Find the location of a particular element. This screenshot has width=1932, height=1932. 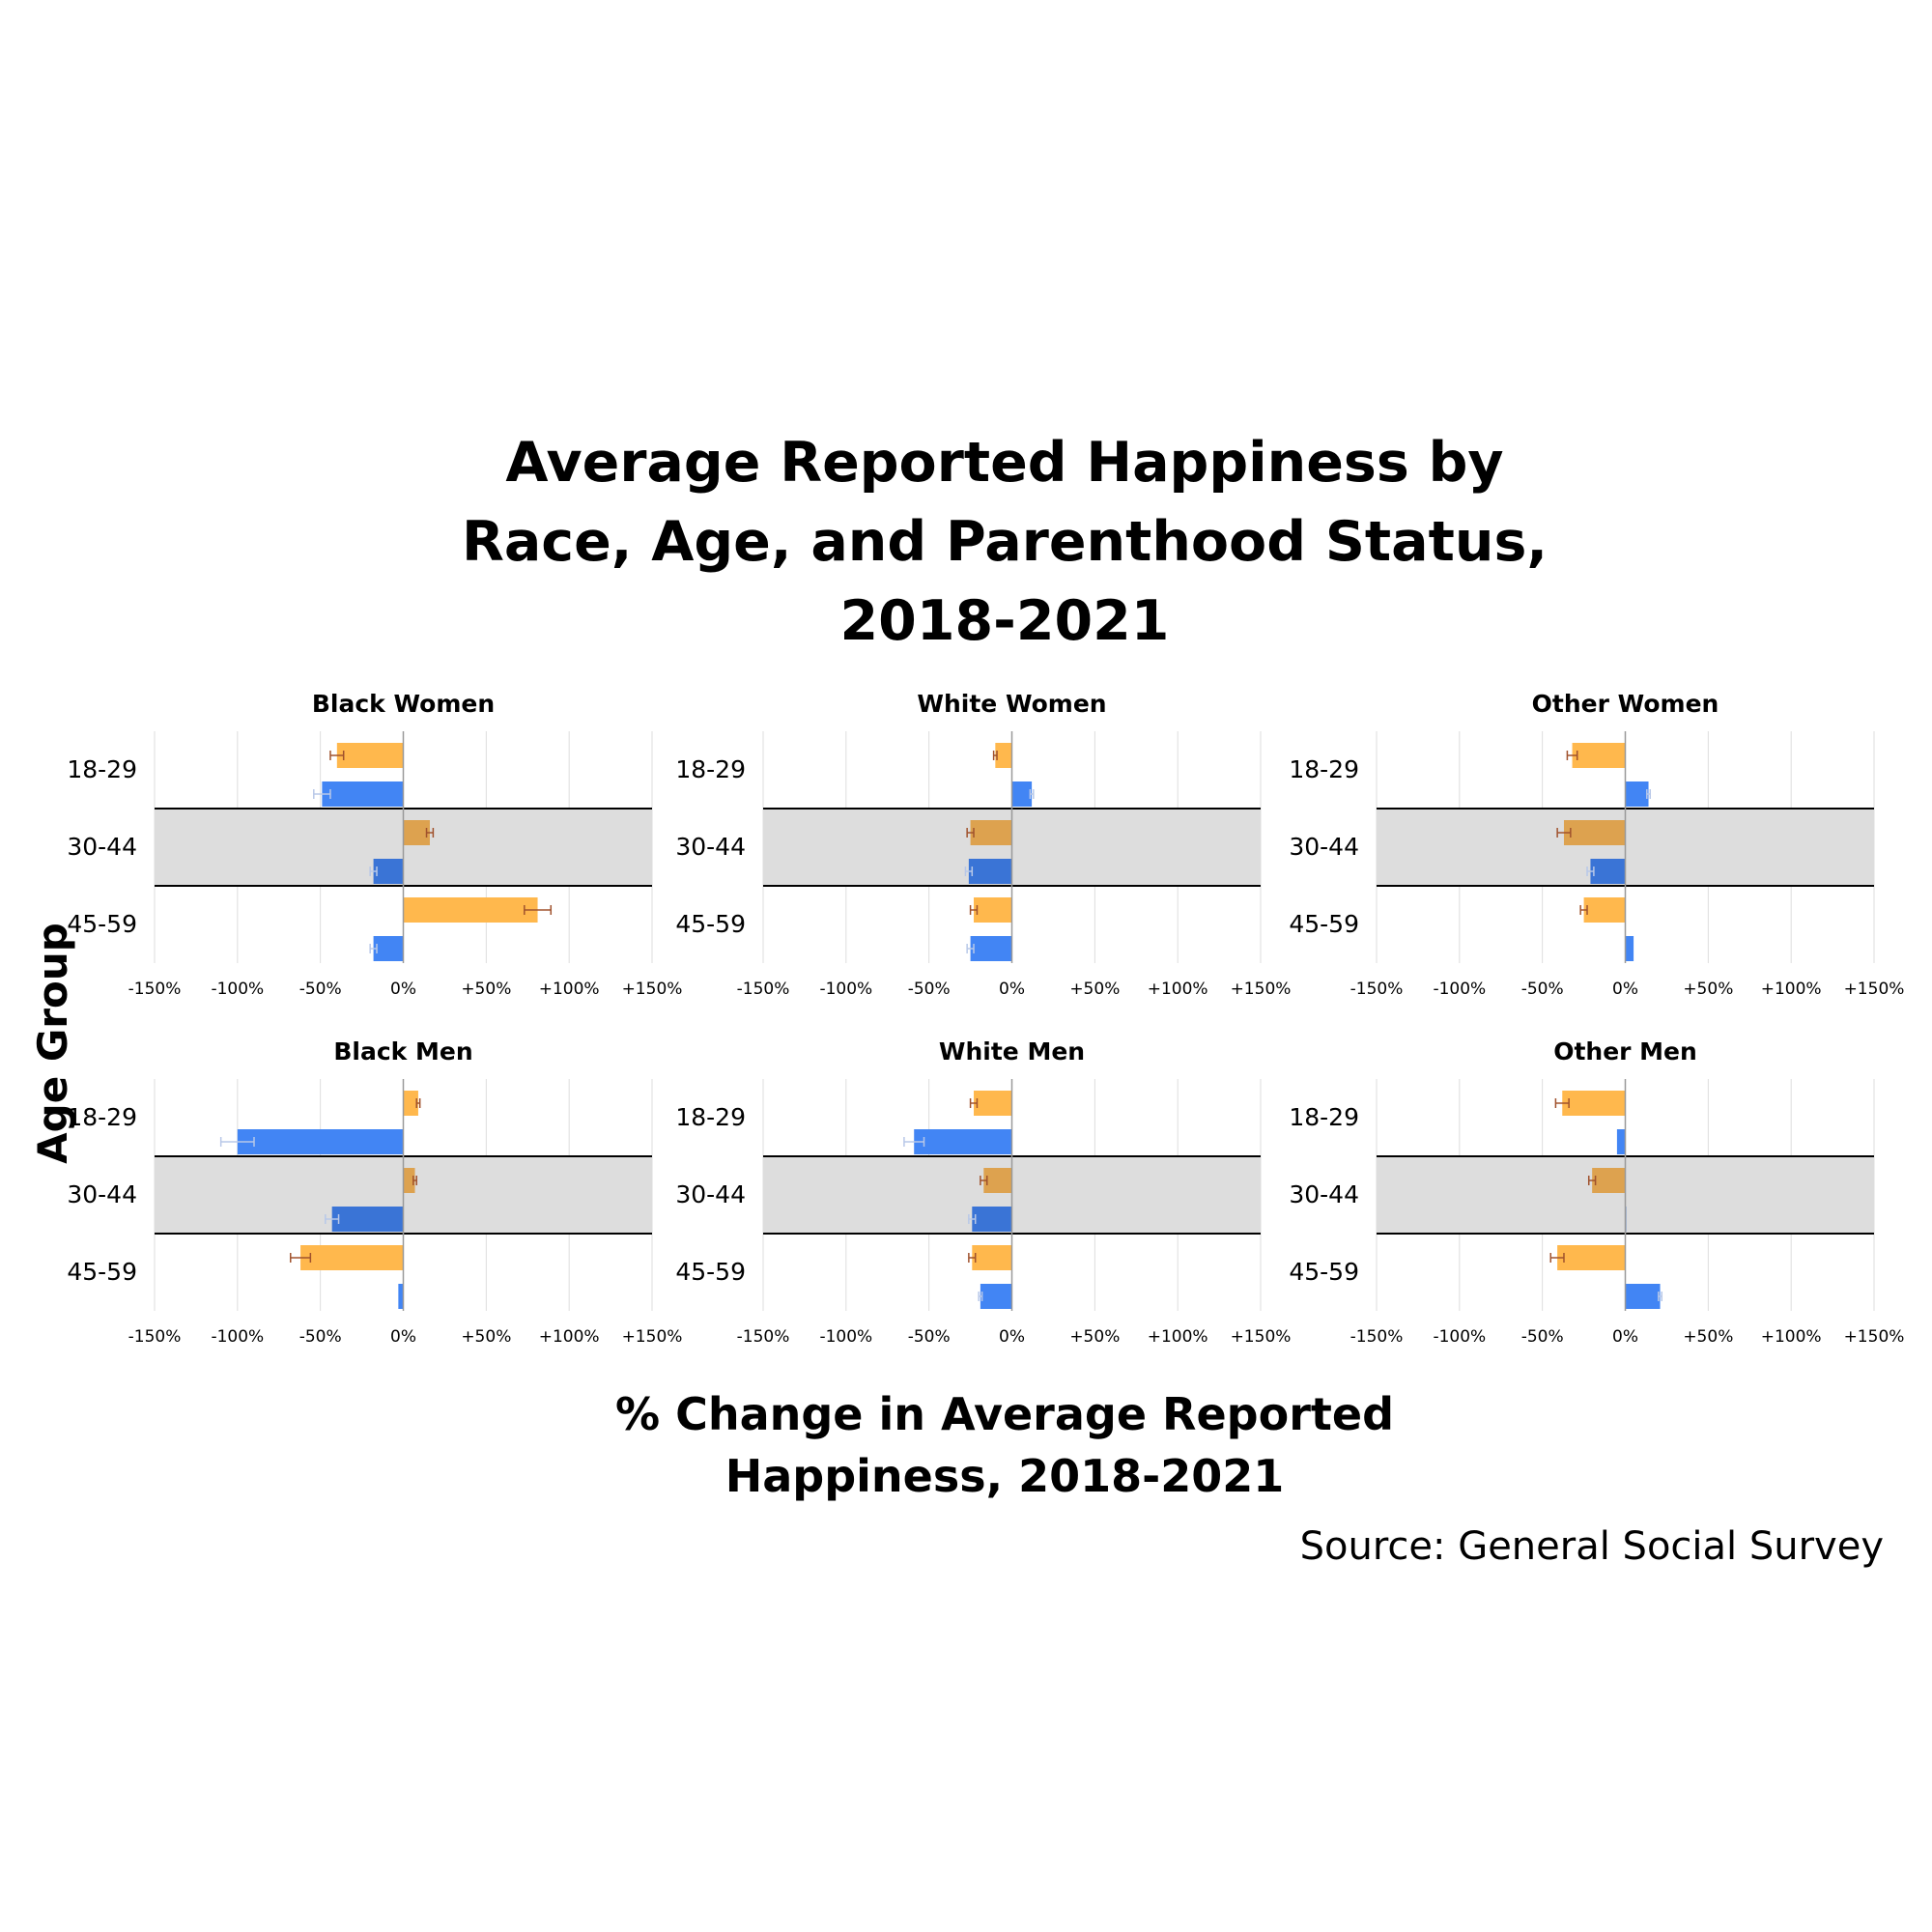

black-men-bar-30-44-orange is located at coordinates (409, 1180).